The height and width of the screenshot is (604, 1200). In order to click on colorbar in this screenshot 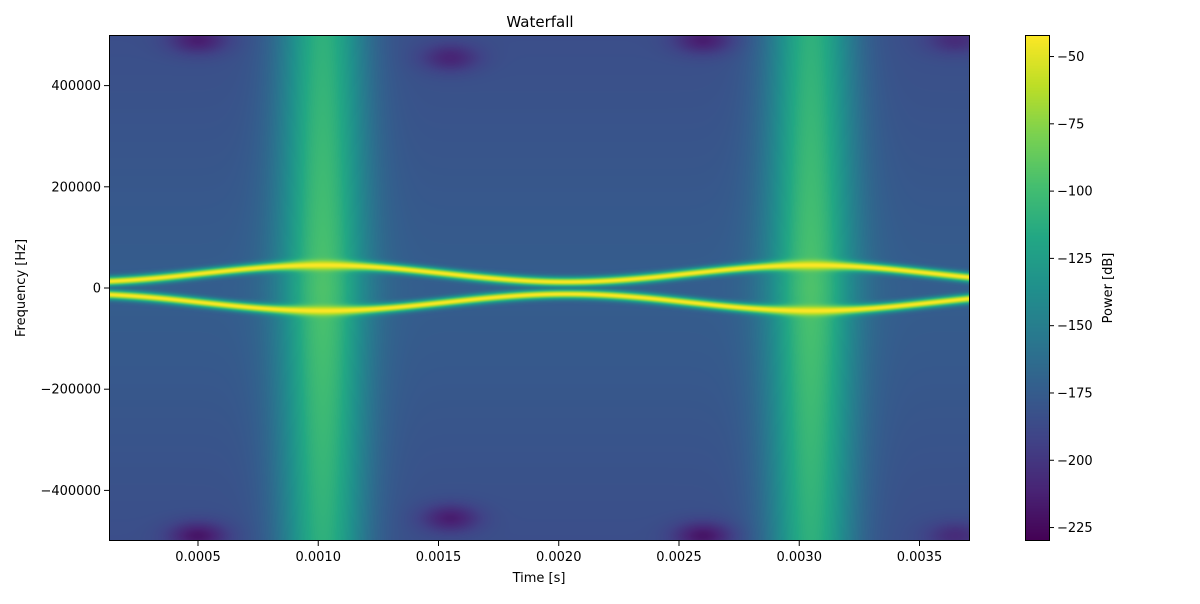, I will do `click(1037, 288)`.